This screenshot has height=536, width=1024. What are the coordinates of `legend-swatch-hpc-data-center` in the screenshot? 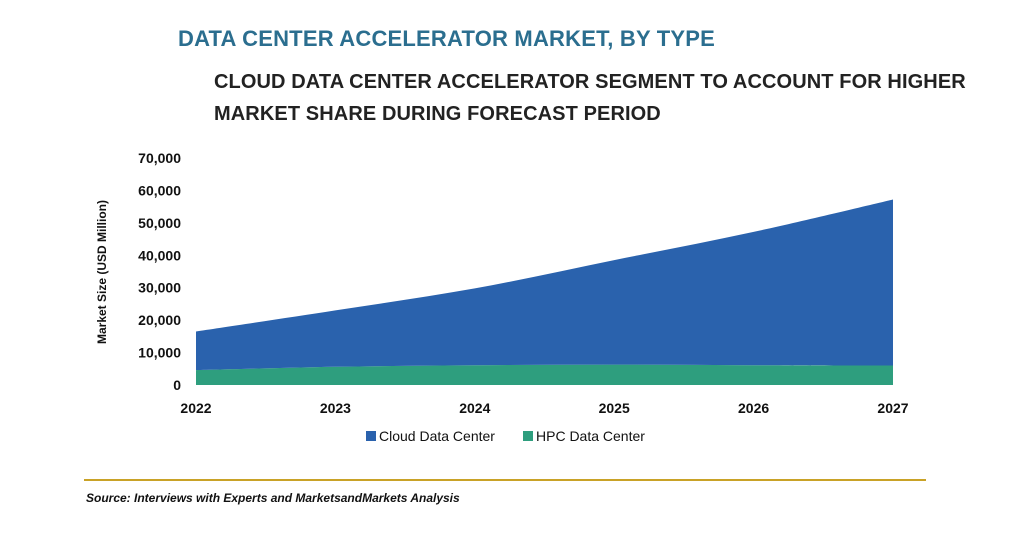 It's located at (528, 436).